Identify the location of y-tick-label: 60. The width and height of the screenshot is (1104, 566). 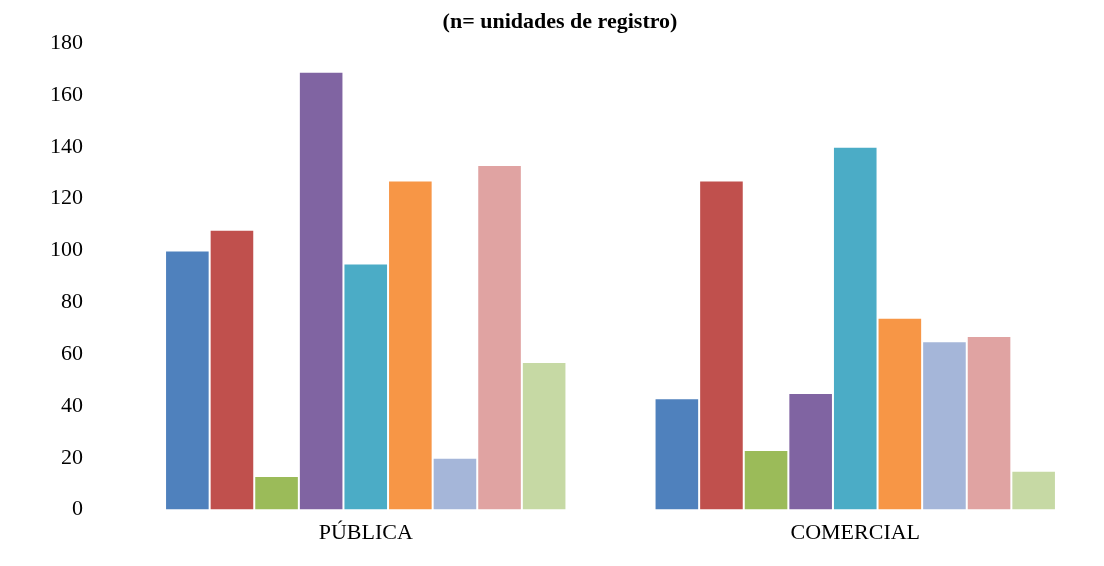
(72, 352).